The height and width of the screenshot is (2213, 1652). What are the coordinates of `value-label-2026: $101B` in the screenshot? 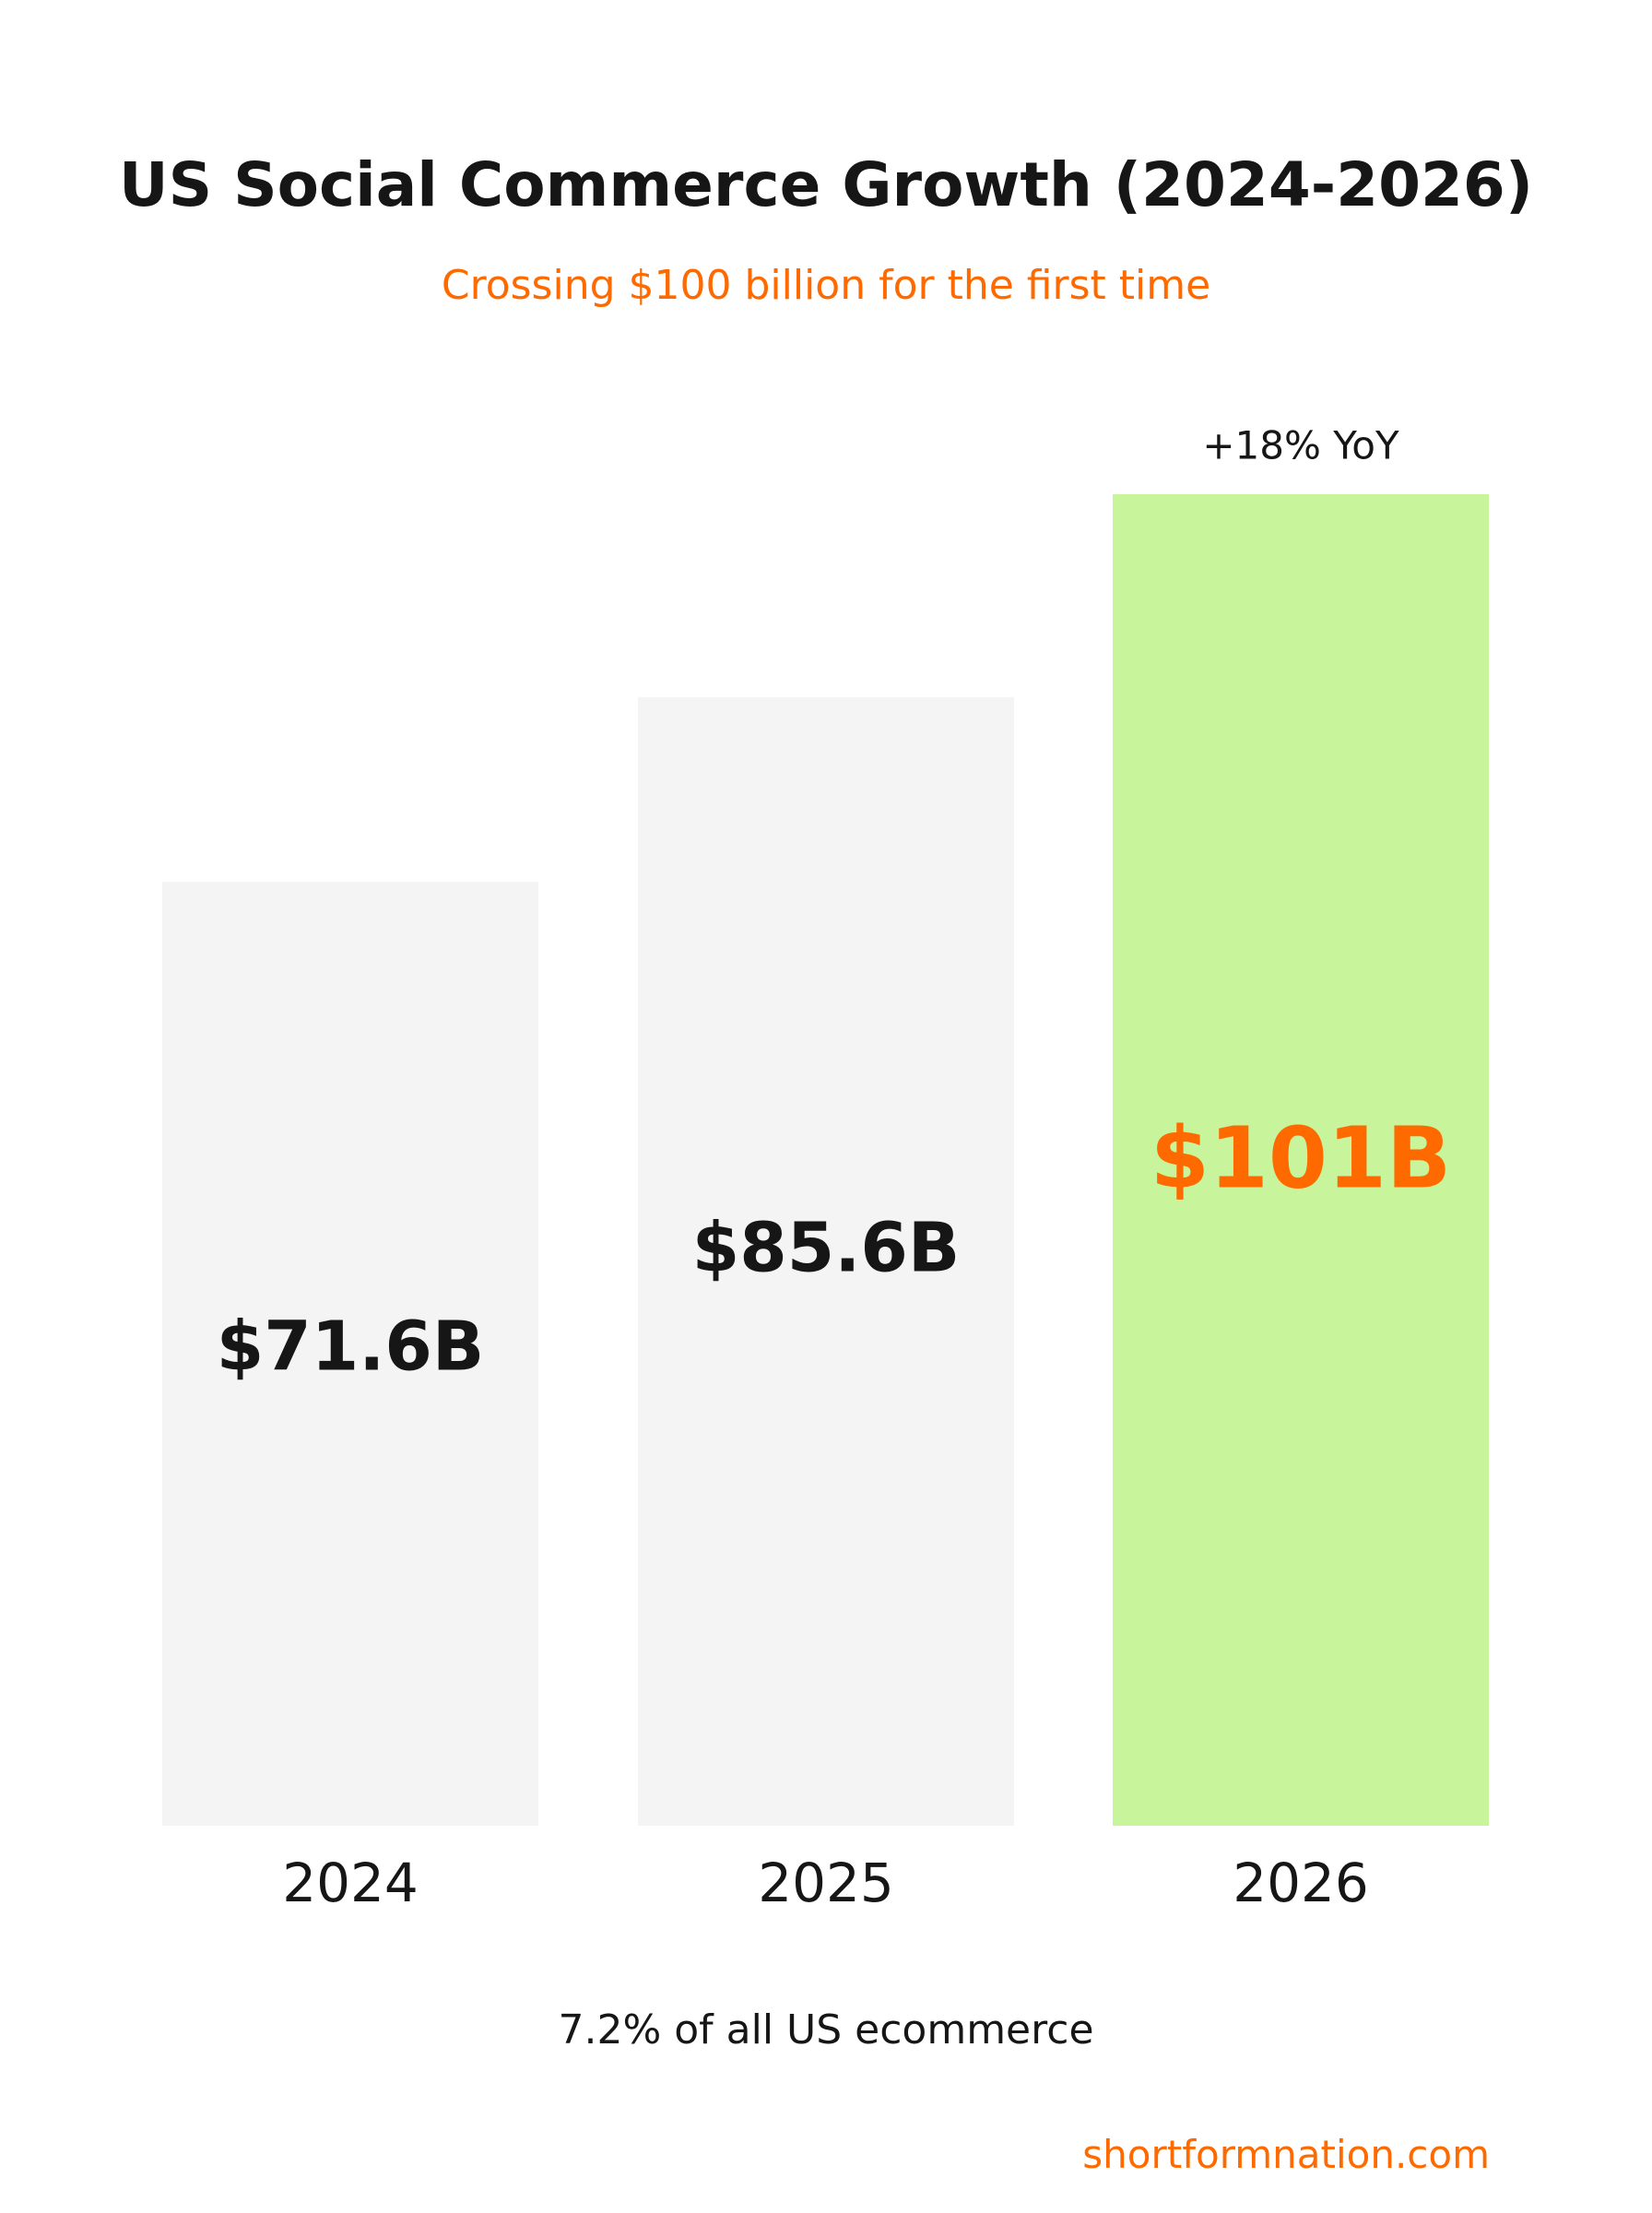 It's located at (1300, 1157).